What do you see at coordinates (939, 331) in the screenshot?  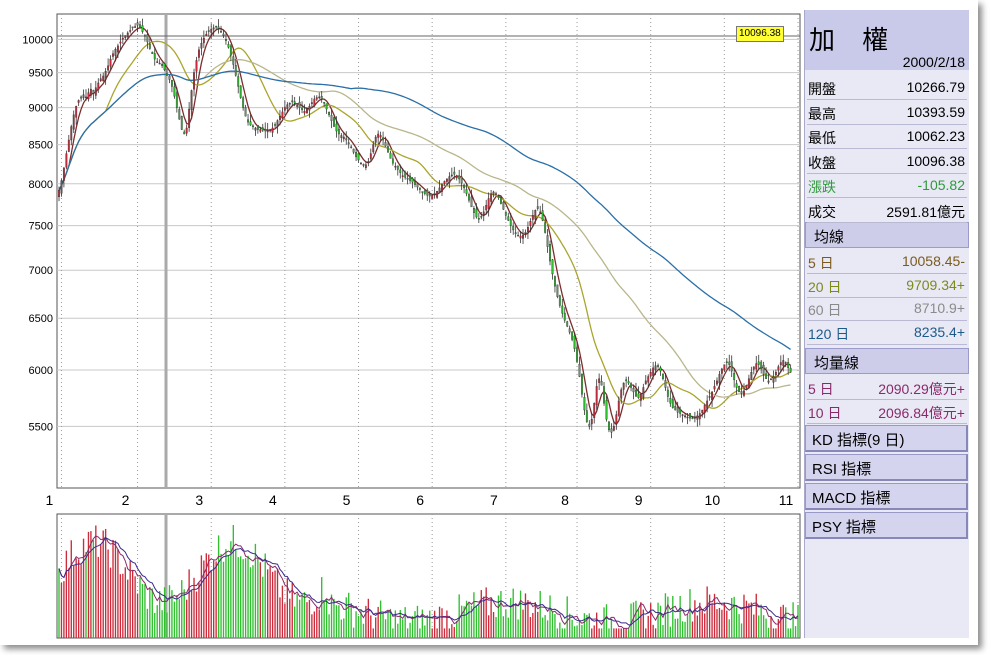 I see `ma-row-value: 8235.4+` at bounding box center [939, 331].